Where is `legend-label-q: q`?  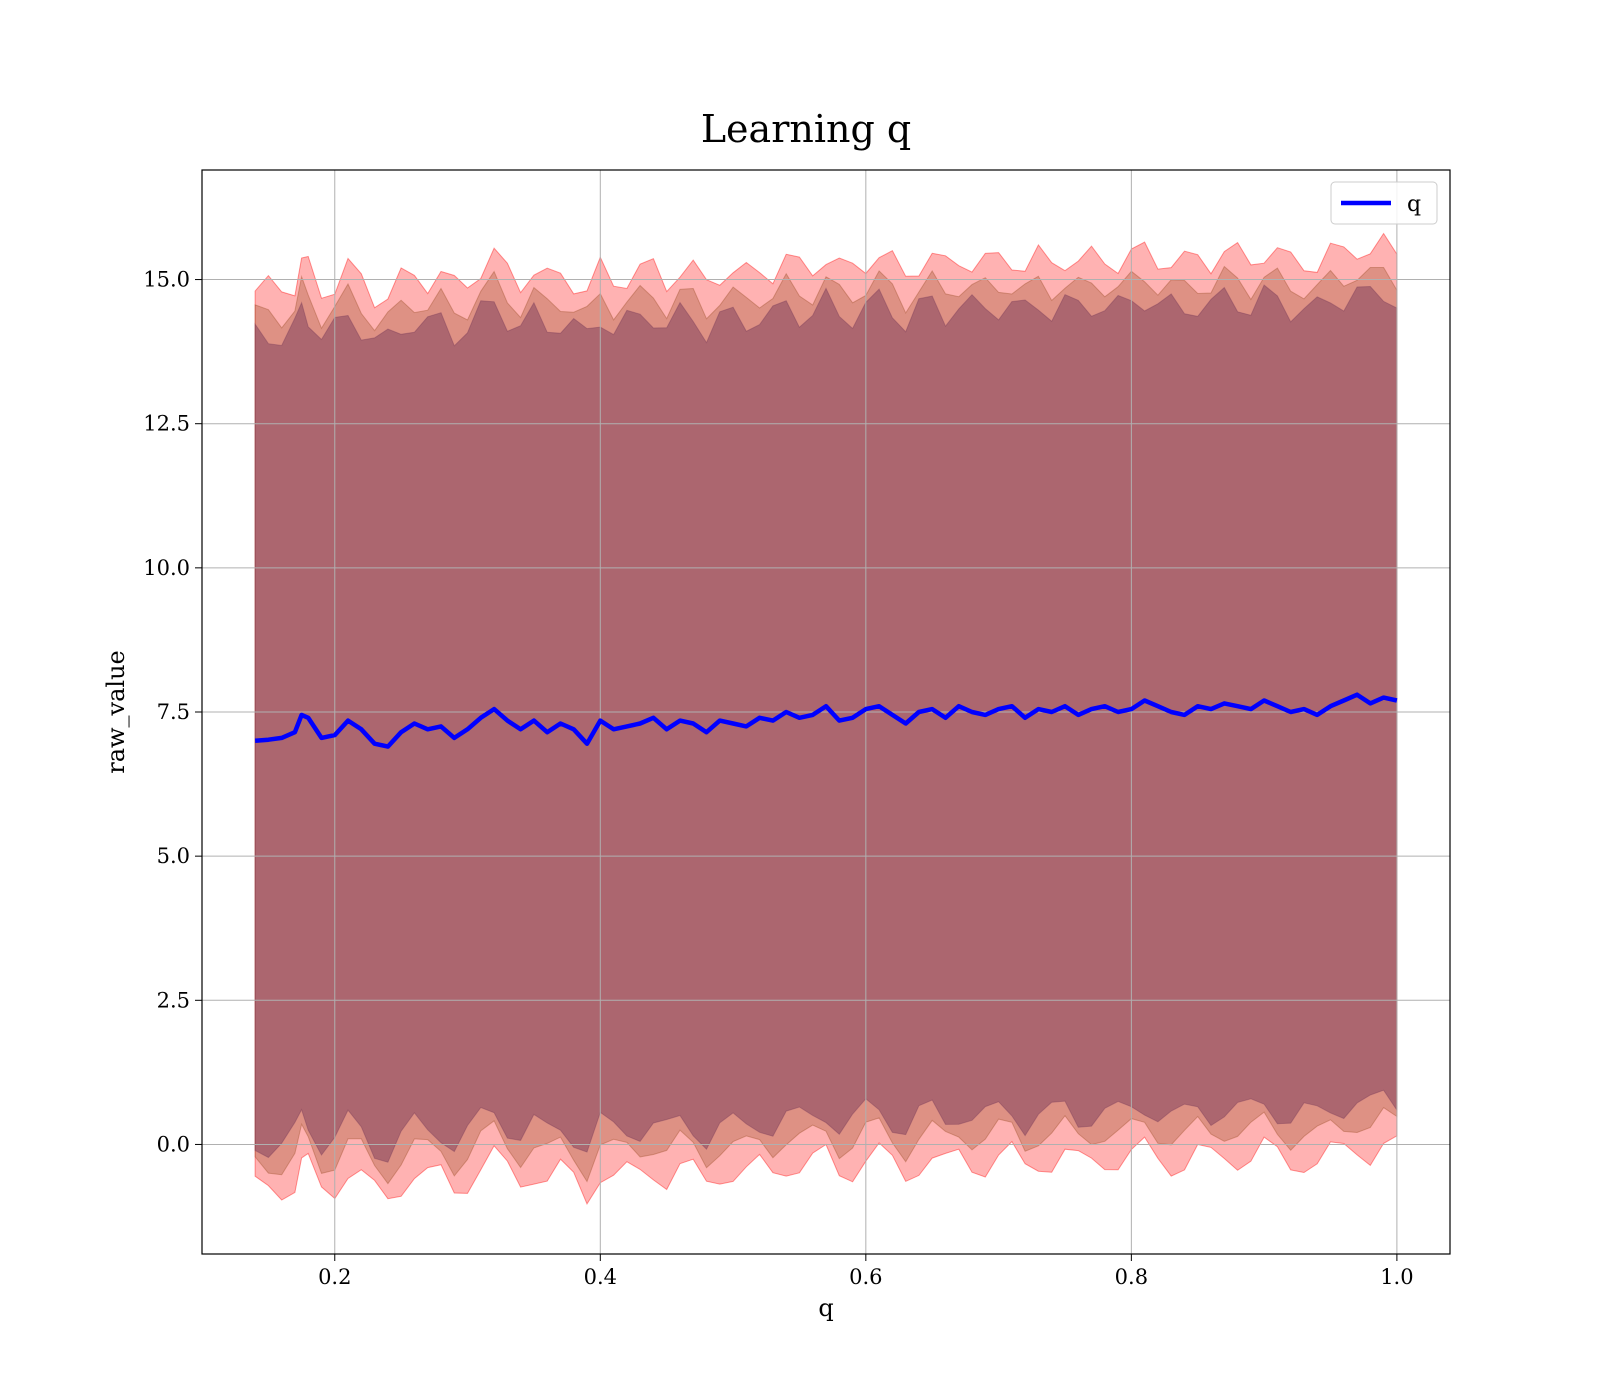
legend-label-q: q is located at coordinates (1414, 204).